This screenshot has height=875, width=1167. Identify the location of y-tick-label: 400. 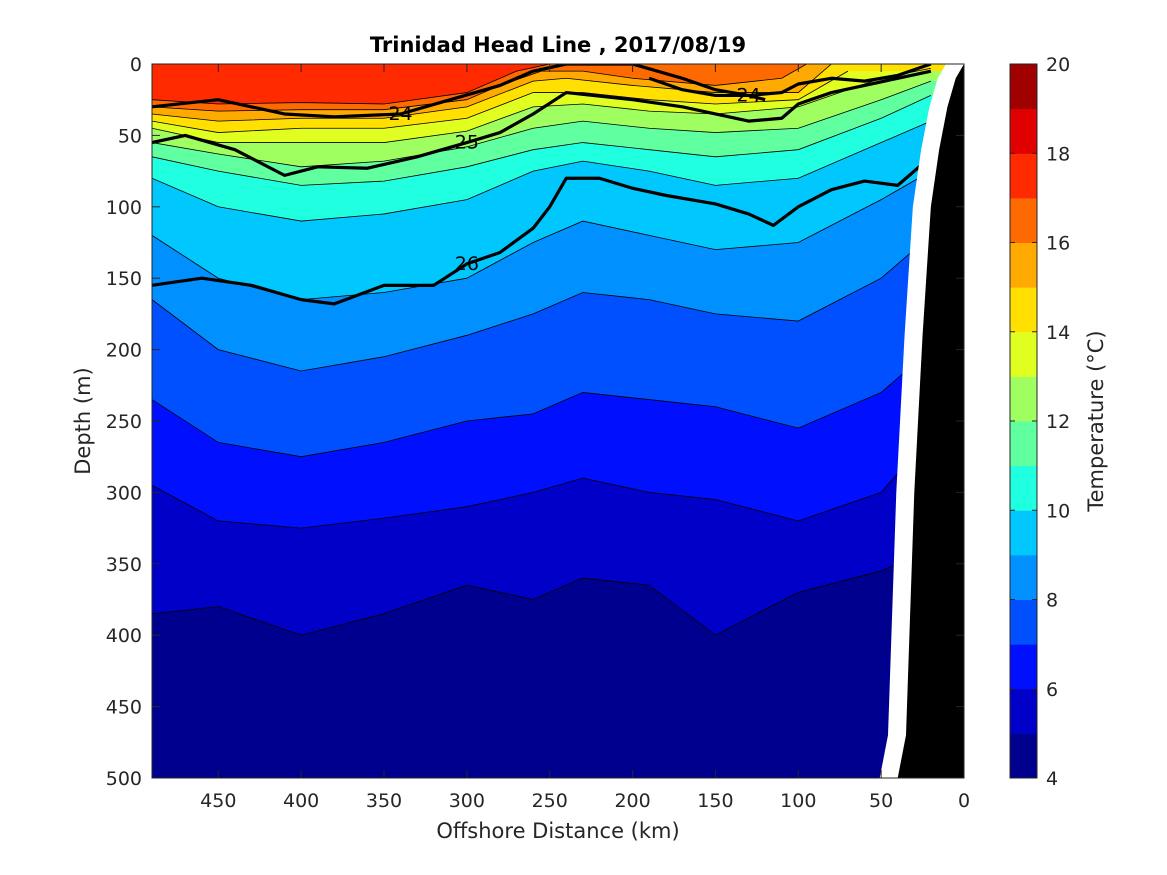
(124, 636).